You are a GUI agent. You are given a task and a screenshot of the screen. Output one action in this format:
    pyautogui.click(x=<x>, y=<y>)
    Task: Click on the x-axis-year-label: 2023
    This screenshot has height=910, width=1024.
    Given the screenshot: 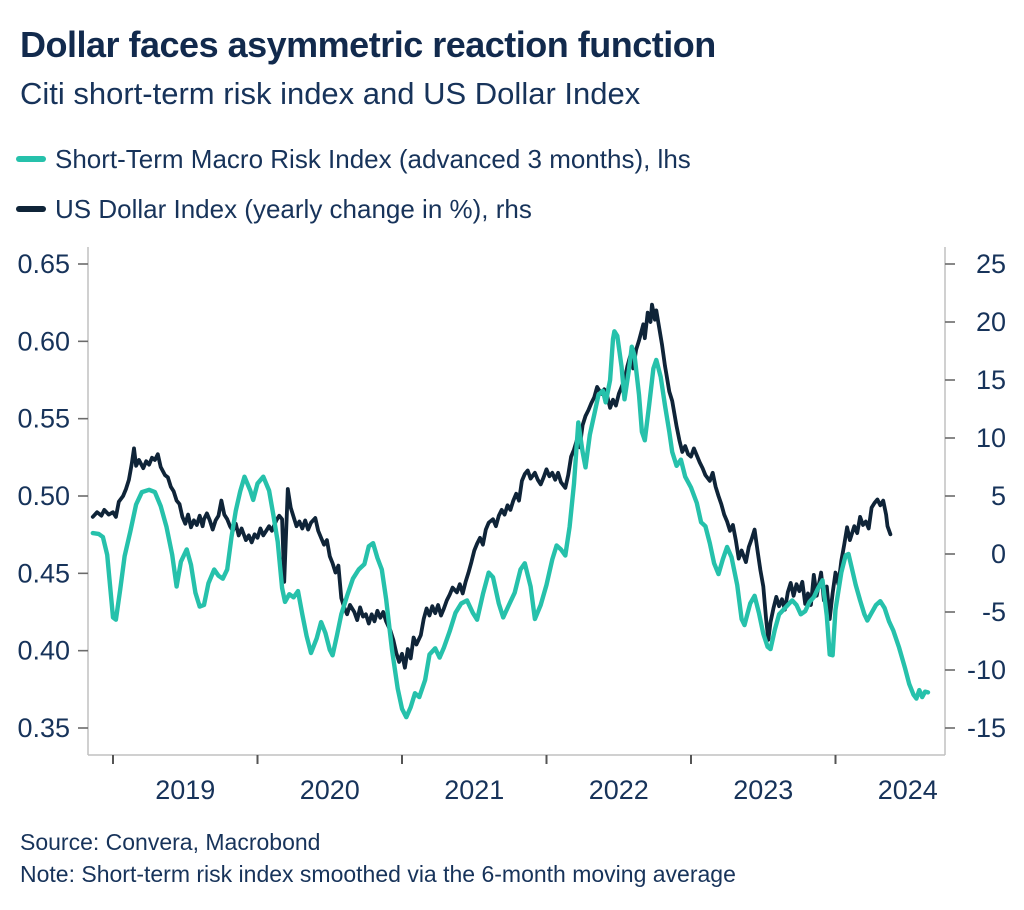 What is the action you would take?
    pyautogui.click(x=763, y=790)
    